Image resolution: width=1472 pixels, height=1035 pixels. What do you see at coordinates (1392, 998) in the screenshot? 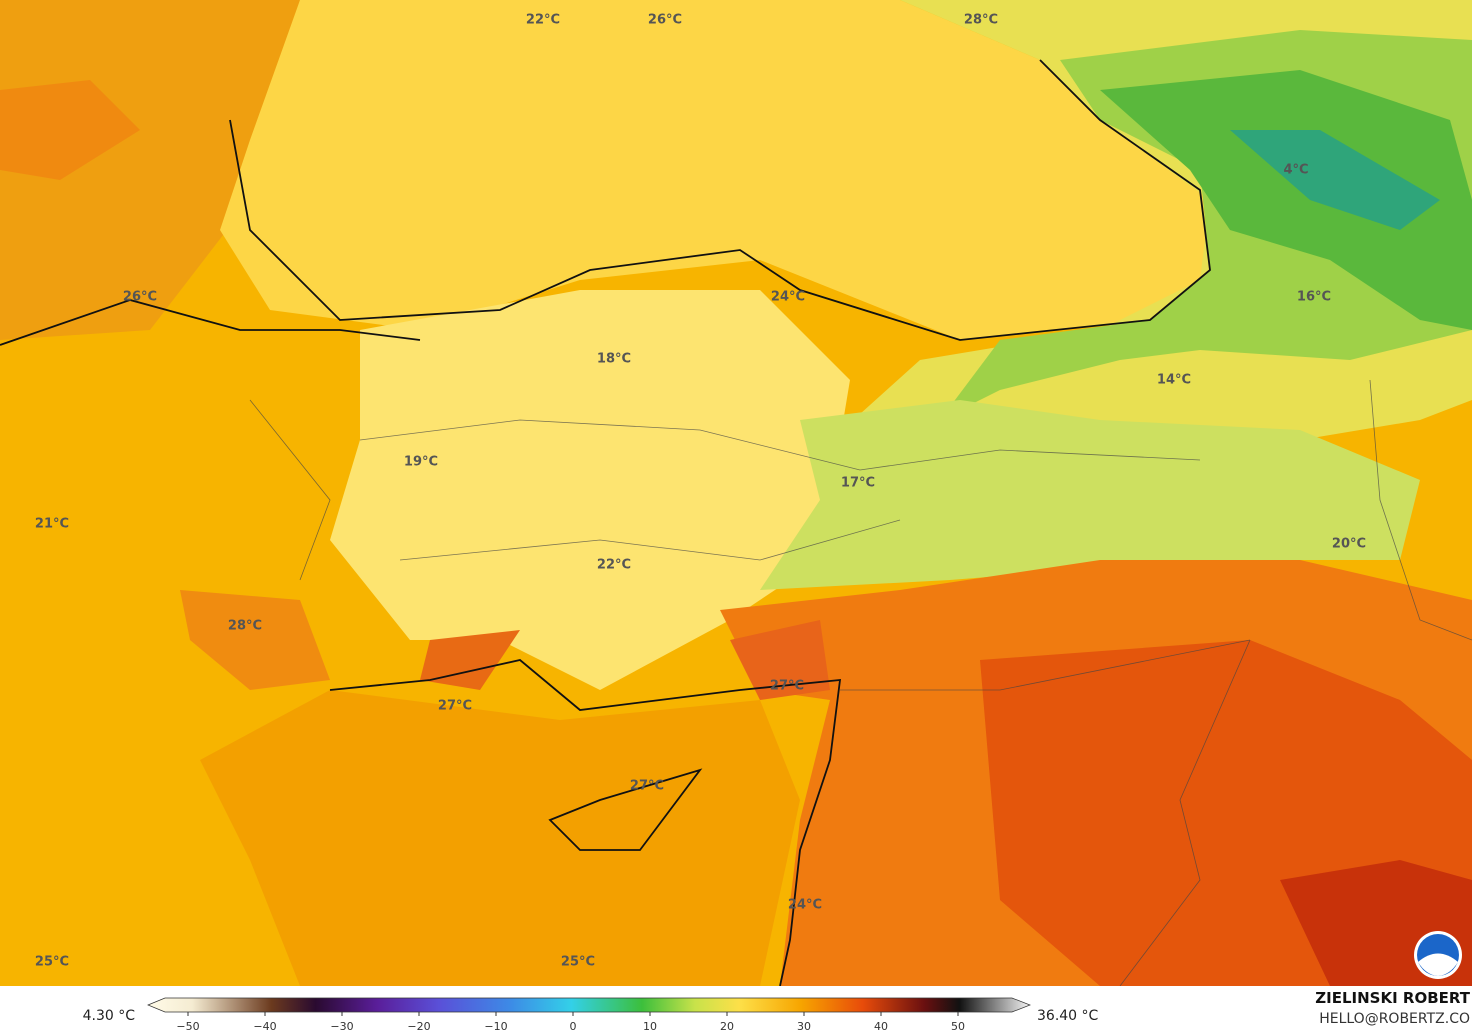
I see `author: ZIELINSKI ROBERT` at bounding box center [1392, 998].